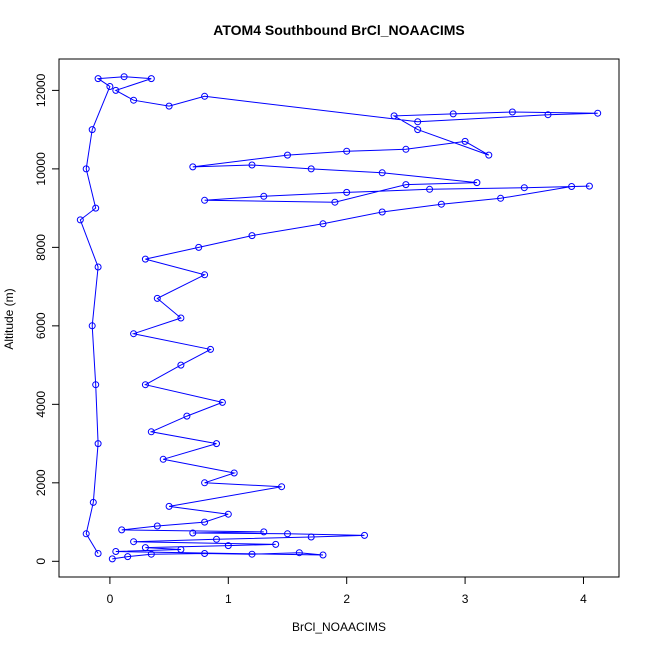 This screenshot has width=650, height=650. I want to click on x-tick-label: 1, so click(228, 599).